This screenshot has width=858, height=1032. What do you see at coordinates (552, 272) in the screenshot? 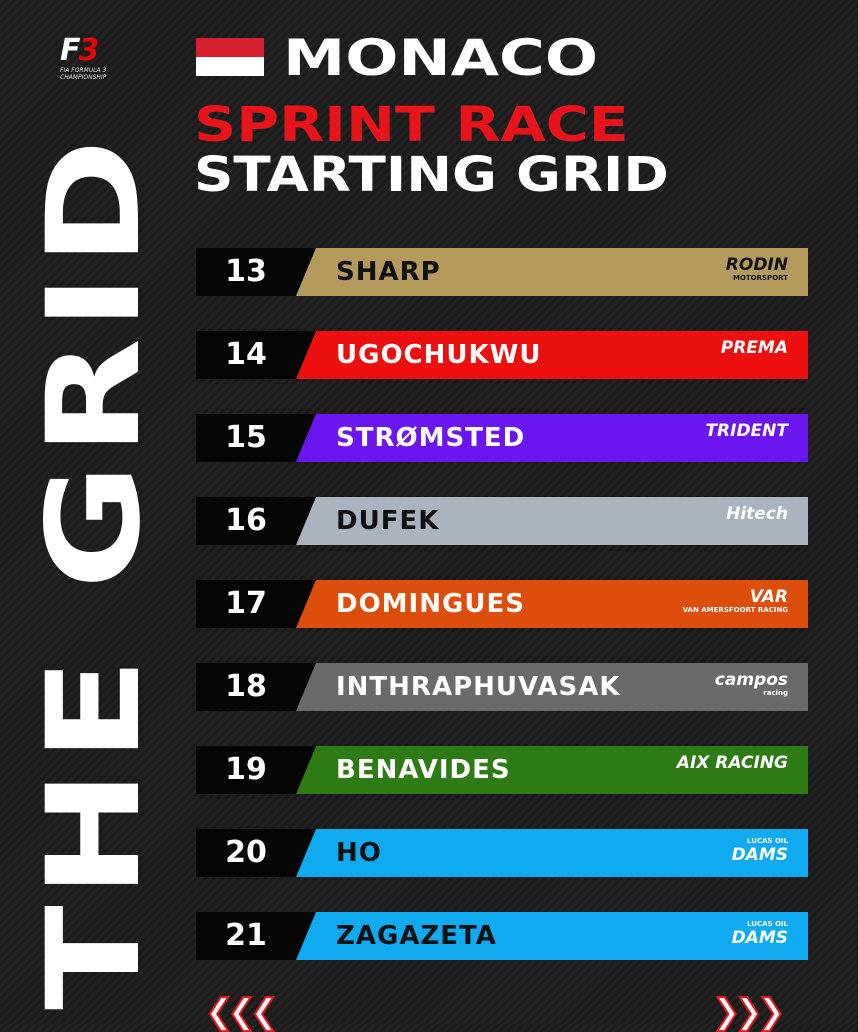
I see `team-color-bar: SHARP RODIN MOTORSPORT` at bounding box center [552, 272].